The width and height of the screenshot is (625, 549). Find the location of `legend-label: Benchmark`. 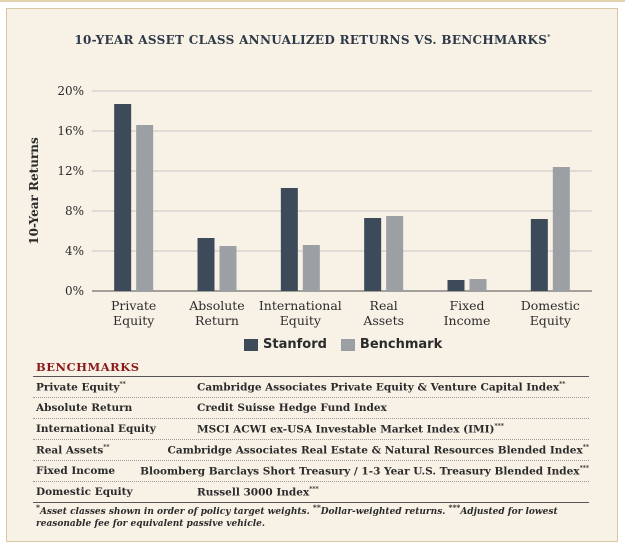

legend-label: Benchmark is located at coordinates (401, 344).